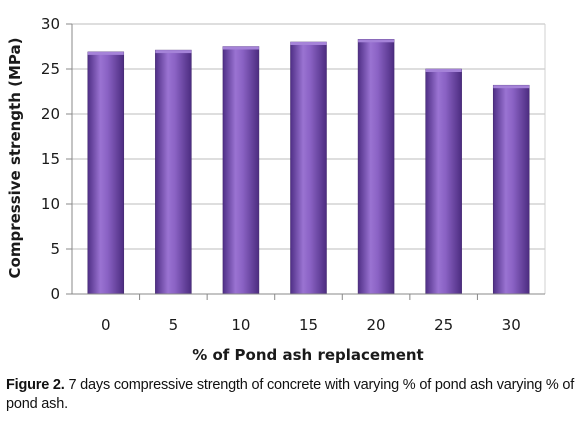 Image resolution: width=587 pixels, height=426 pixels. Describe the element at coordinates (511, 325) in the screenshot. I see `x-tick-label: 30` at that location.